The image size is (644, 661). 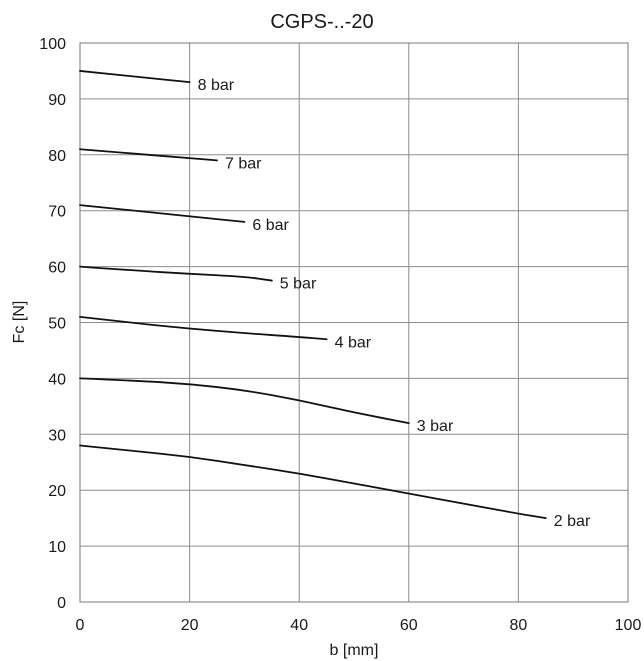 What do you see at coordinates (628, 625) in the screenshot?
I see `x-tick-label: 100` at bounding box center [628, 625].